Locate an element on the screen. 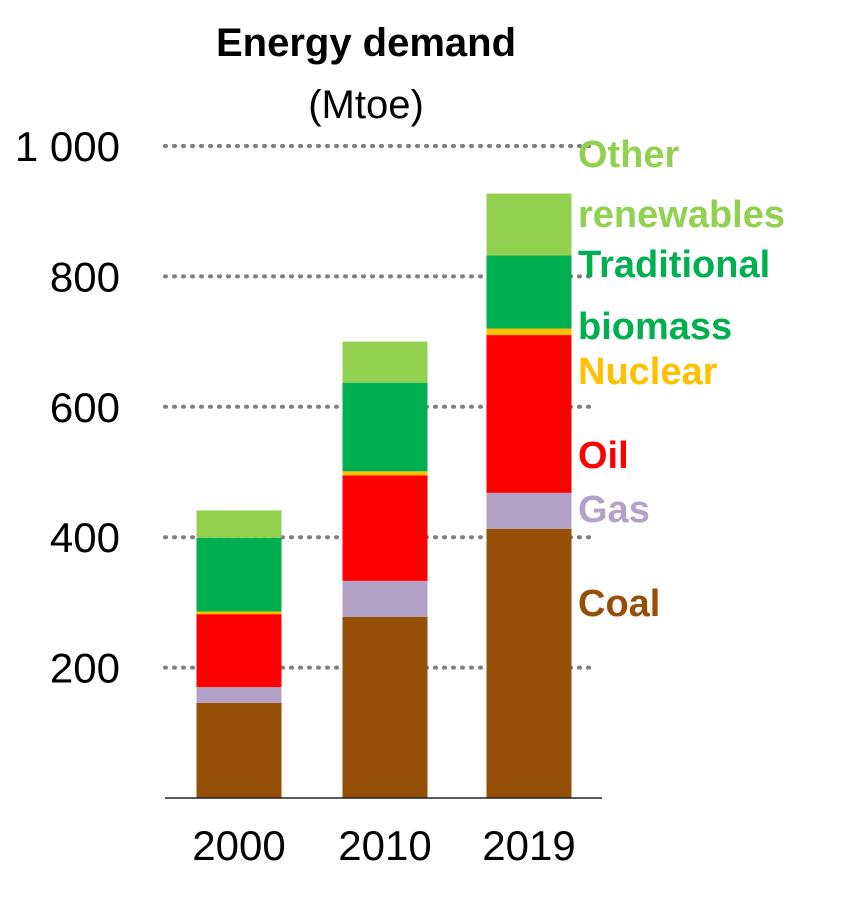  y-tick-label: 1 000 is located at coordinates (67, 146).